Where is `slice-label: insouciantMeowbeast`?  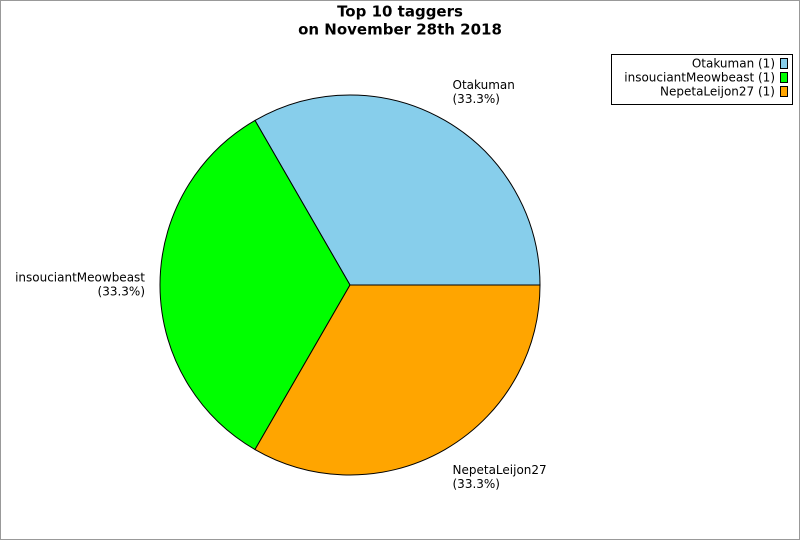 slice-label: insouciantMeowbeast is located at coordinates (80, 278).